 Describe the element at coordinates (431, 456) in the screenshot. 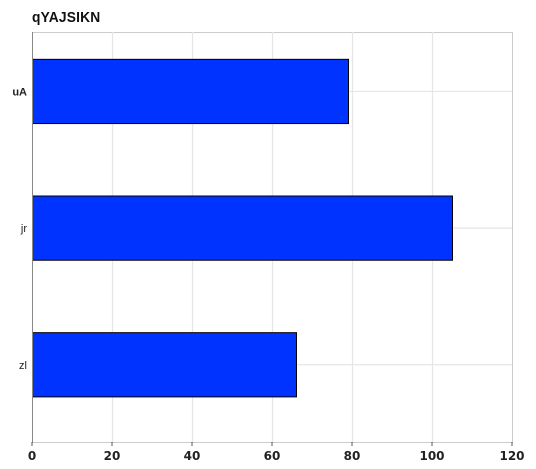

I see `x-tick-label: 100` at that location.